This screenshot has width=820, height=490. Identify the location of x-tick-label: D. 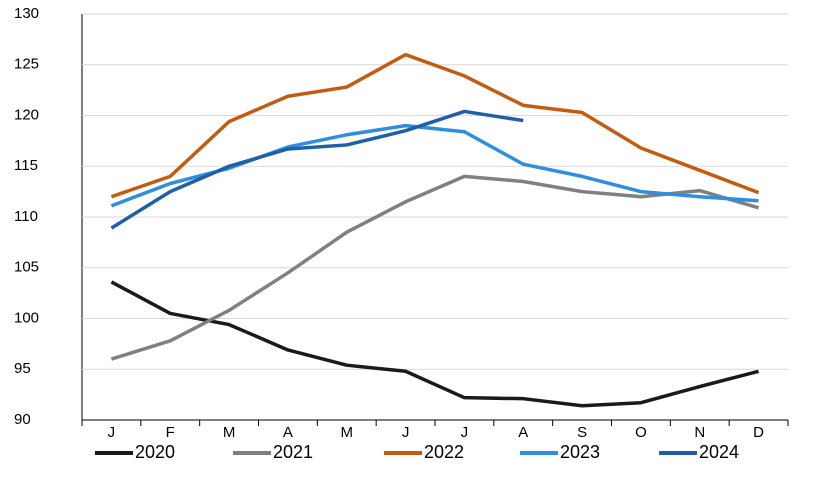
(758, 432).